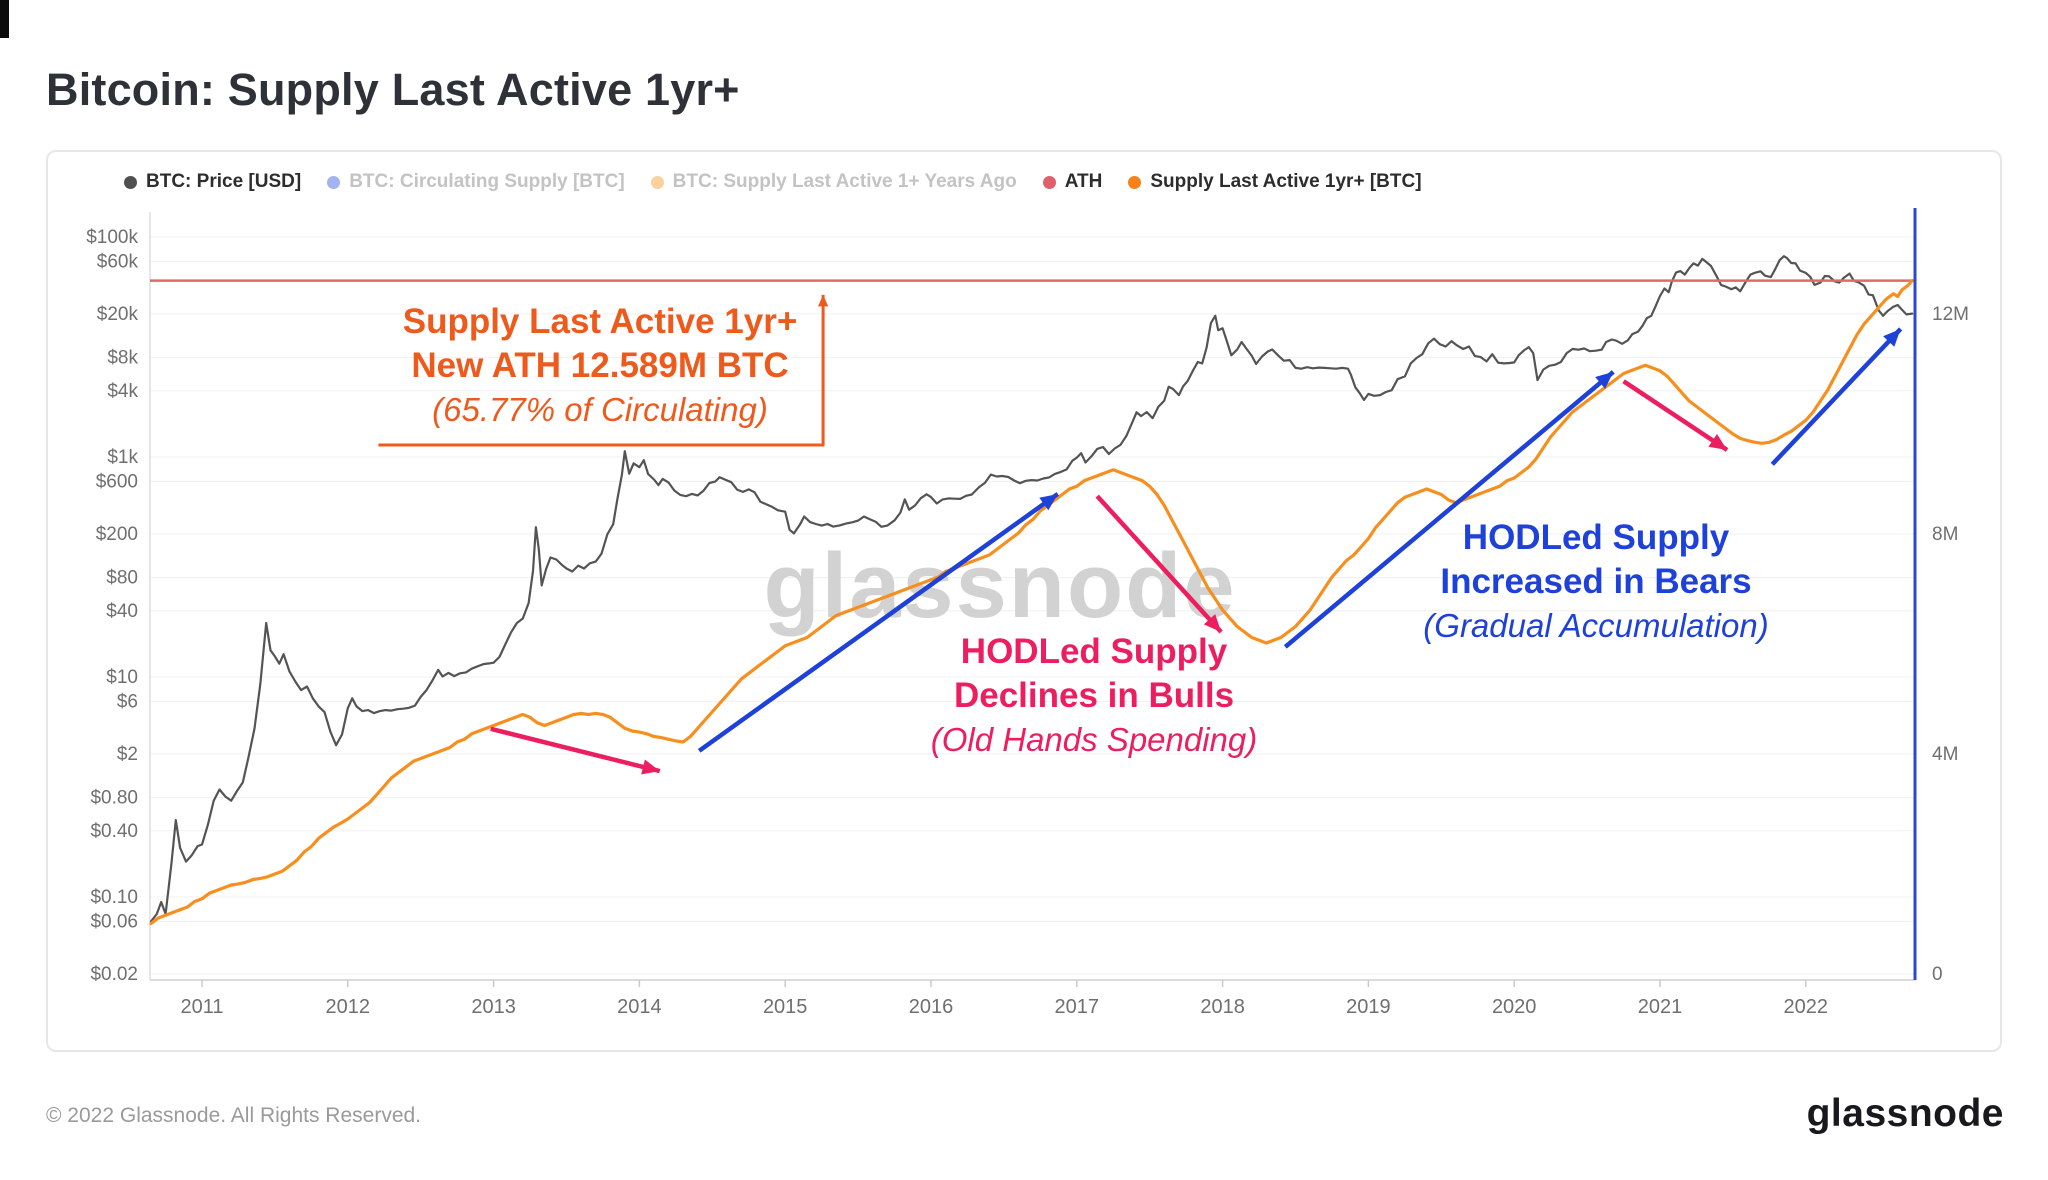  I want to click on annotation-line: Supply Last Active 1yr+, so click(600, 321).